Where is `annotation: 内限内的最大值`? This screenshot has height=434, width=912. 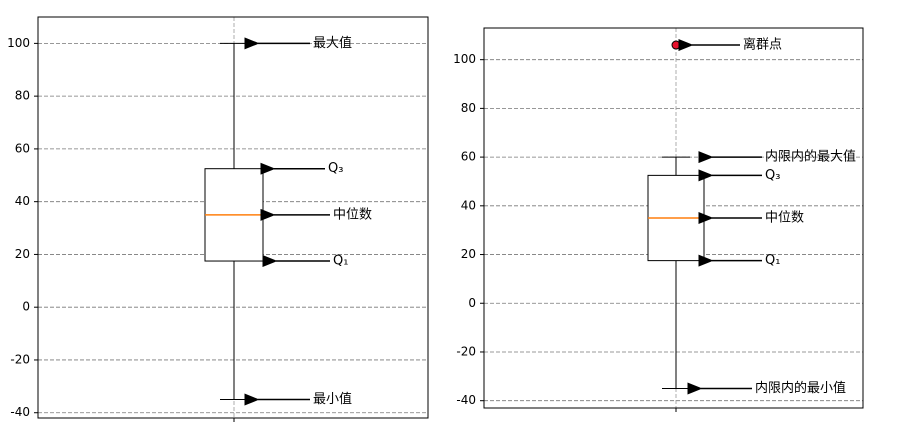
annotation: 内限内的最大值 is located at coordinates (810, 157).